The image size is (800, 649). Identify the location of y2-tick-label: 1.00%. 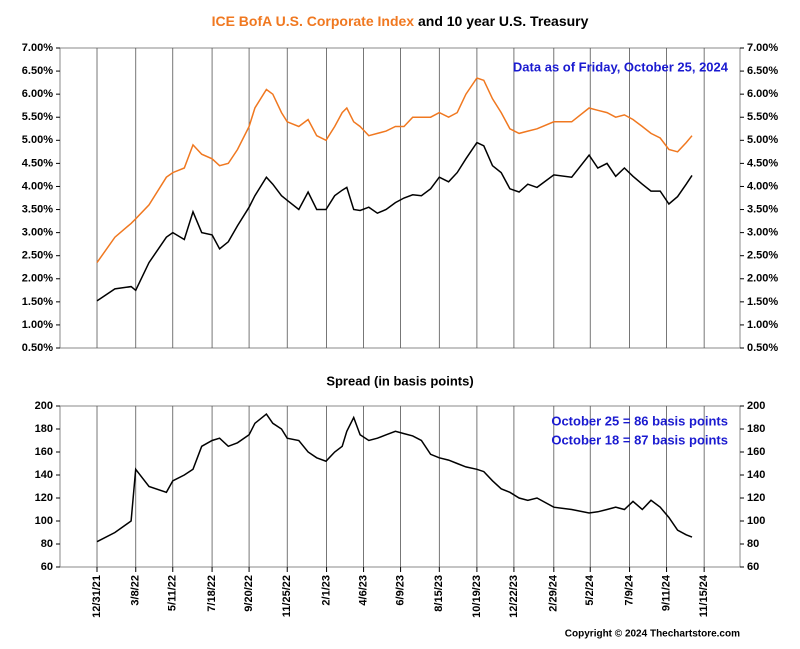
(762, 325).